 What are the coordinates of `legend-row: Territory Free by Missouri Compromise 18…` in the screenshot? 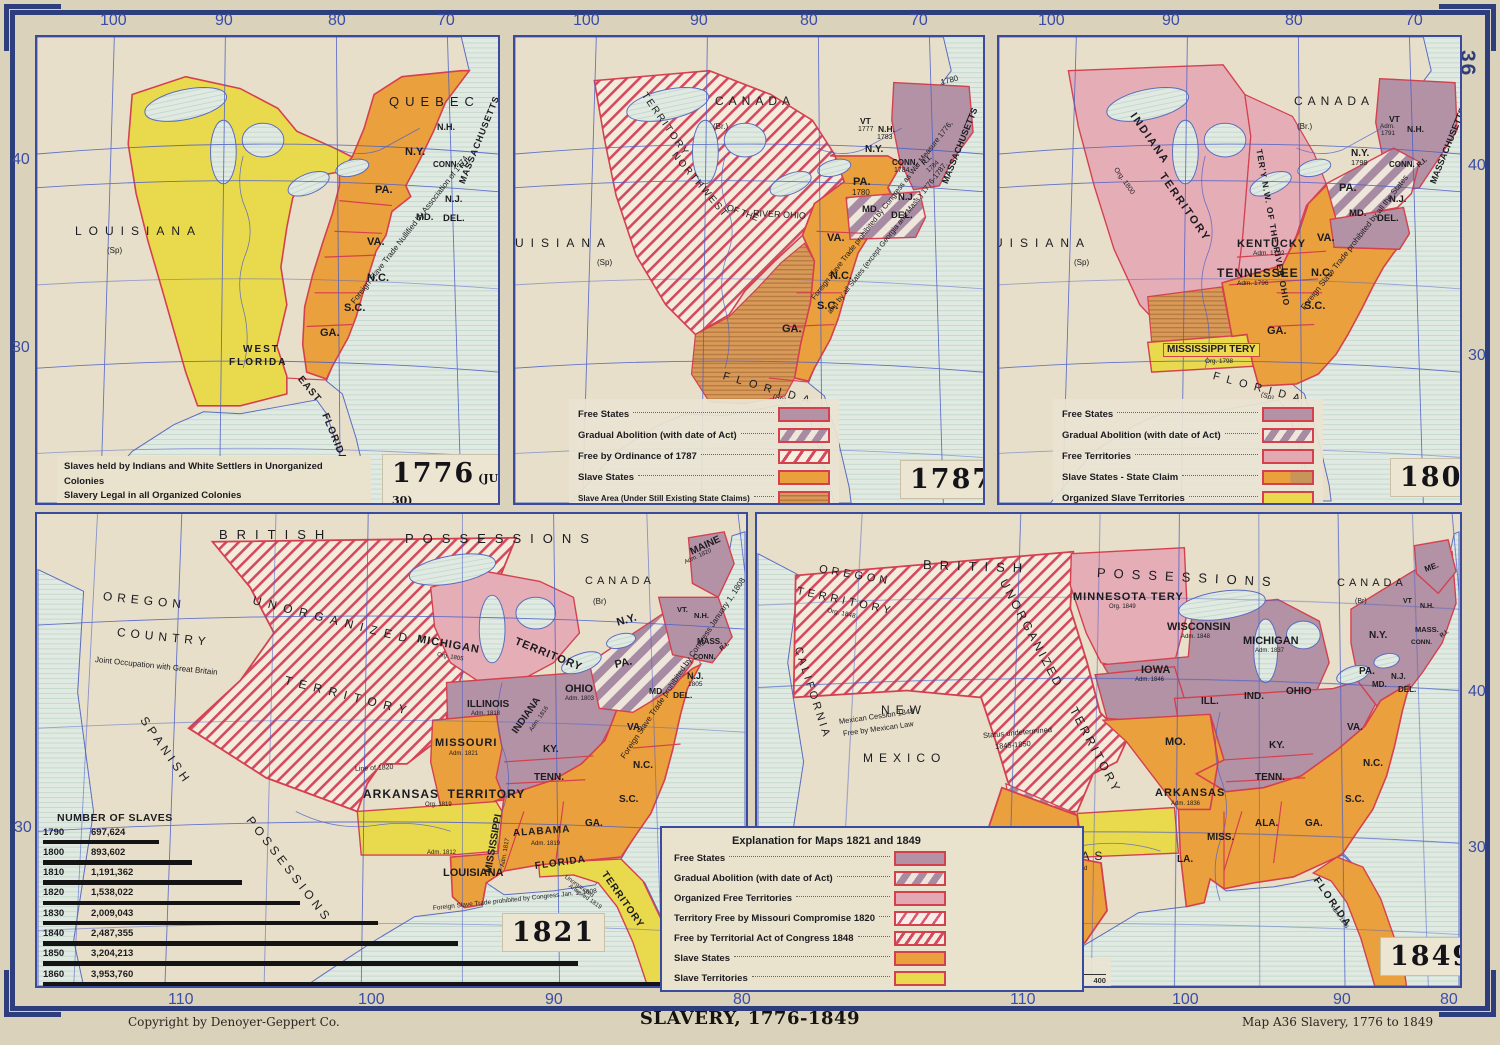 It's located at (810, 918).